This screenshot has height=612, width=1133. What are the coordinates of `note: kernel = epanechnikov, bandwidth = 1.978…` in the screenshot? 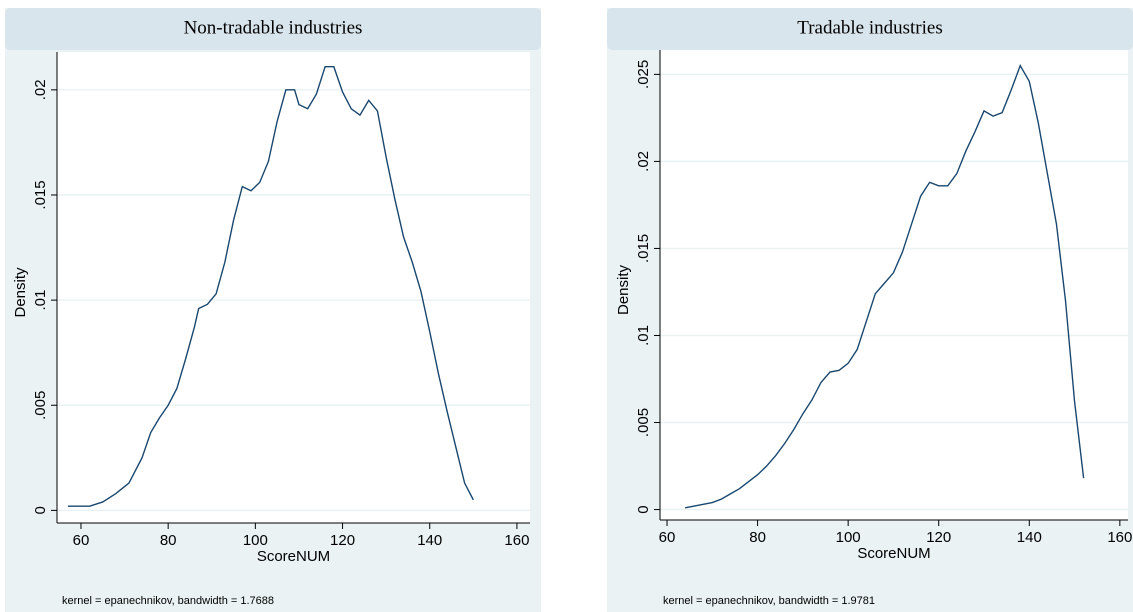 It's located at (769, 601).